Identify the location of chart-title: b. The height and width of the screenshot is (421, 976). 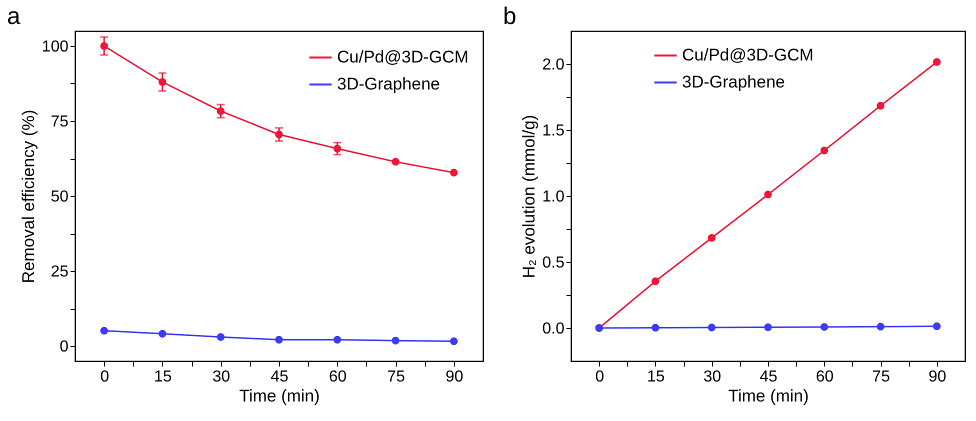
(509, 16).